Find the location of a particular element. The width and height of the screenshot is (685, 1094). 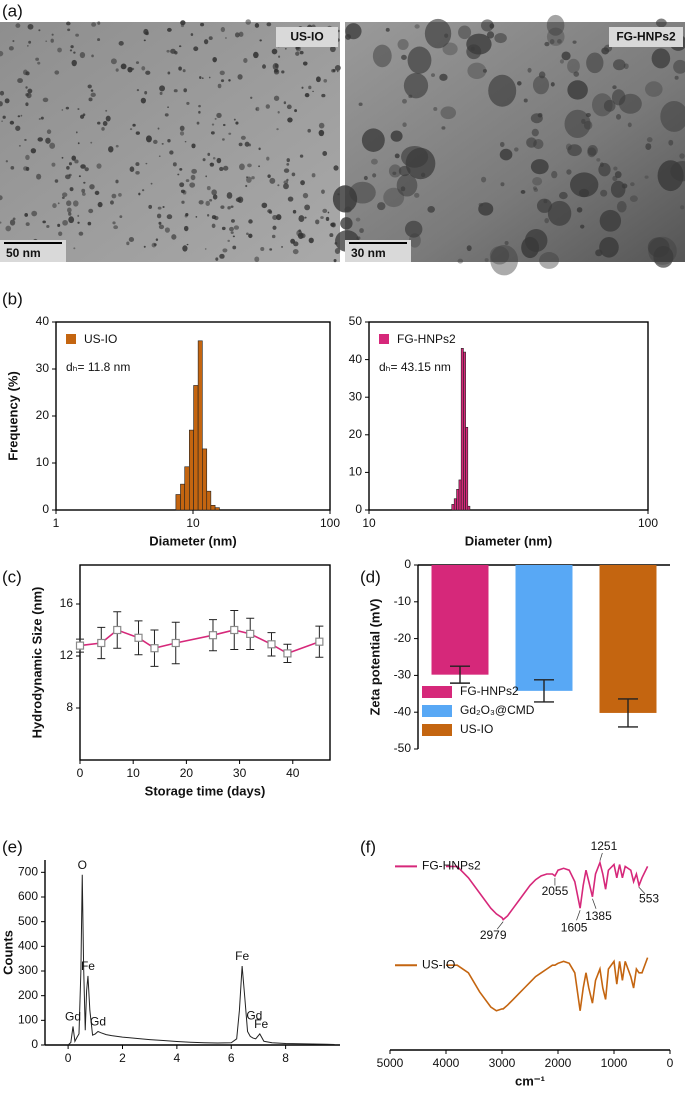

peak-label: O is located at coordinates (82, 865).